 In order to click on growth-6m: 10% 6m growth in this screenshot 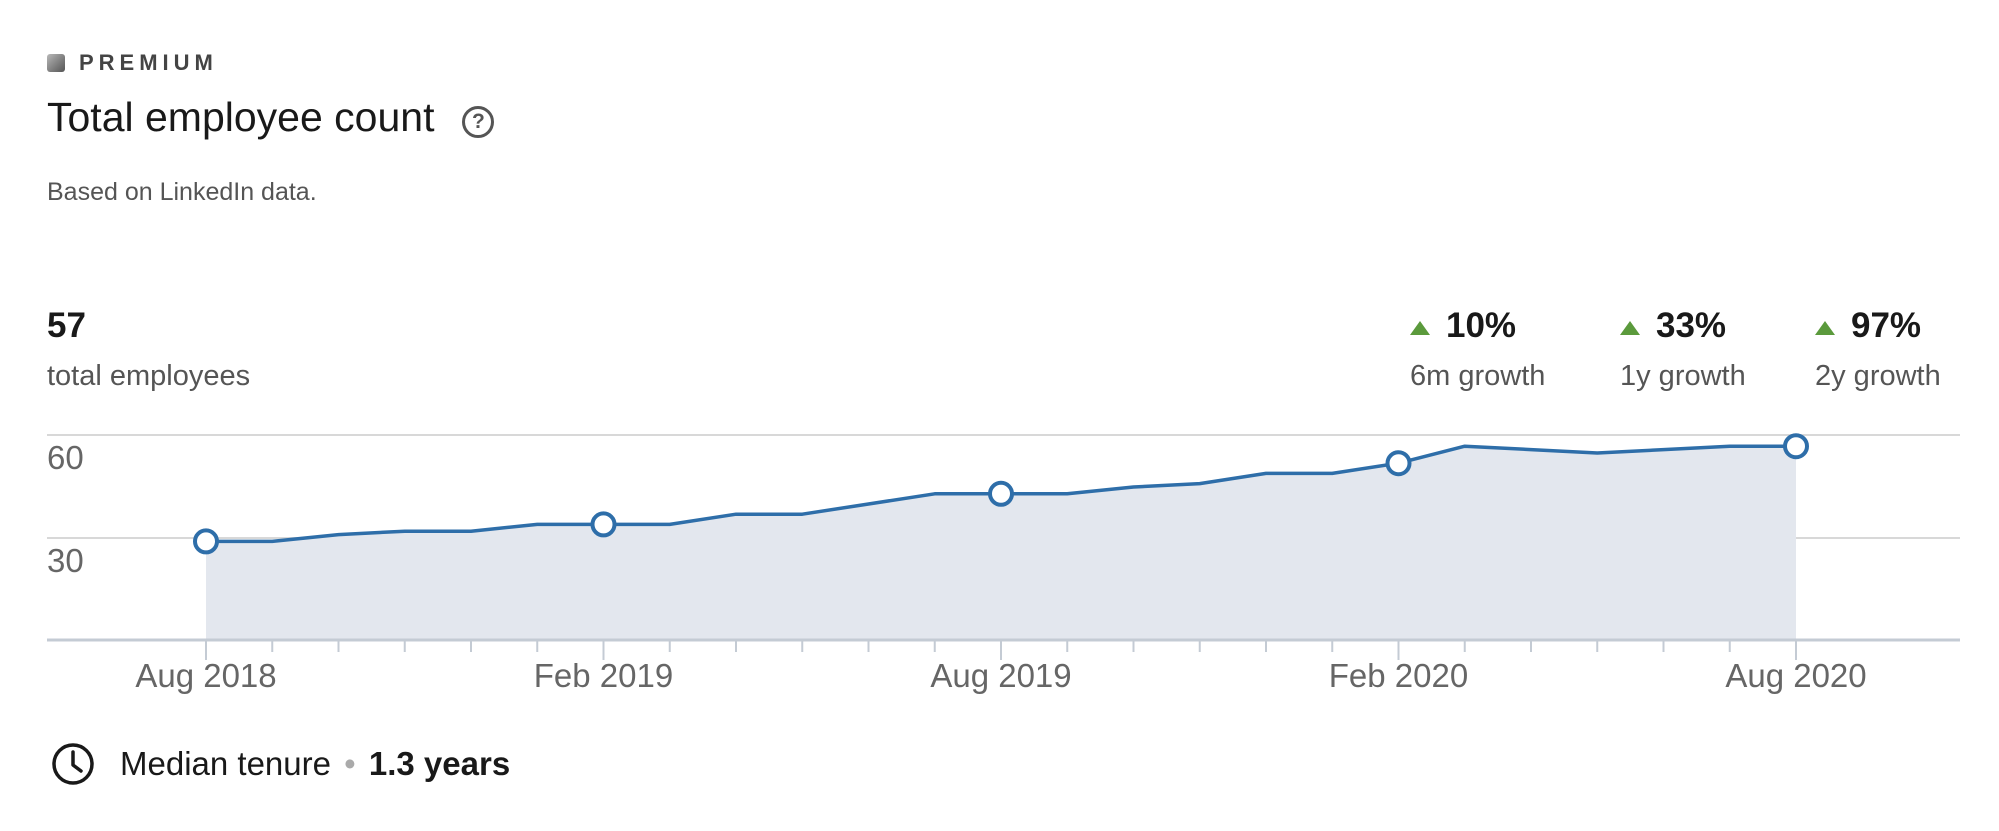, I will do `click(1477, 349)`.